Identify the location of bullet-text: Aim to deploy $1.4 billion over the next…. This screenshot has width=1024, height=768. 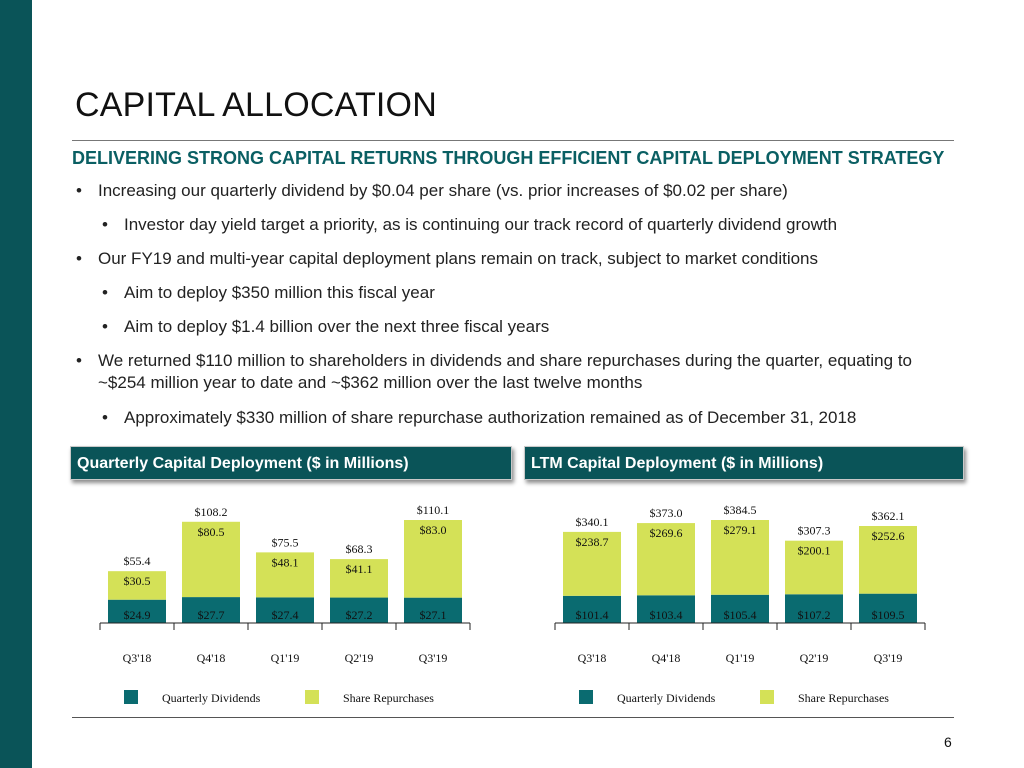
(337, 326).